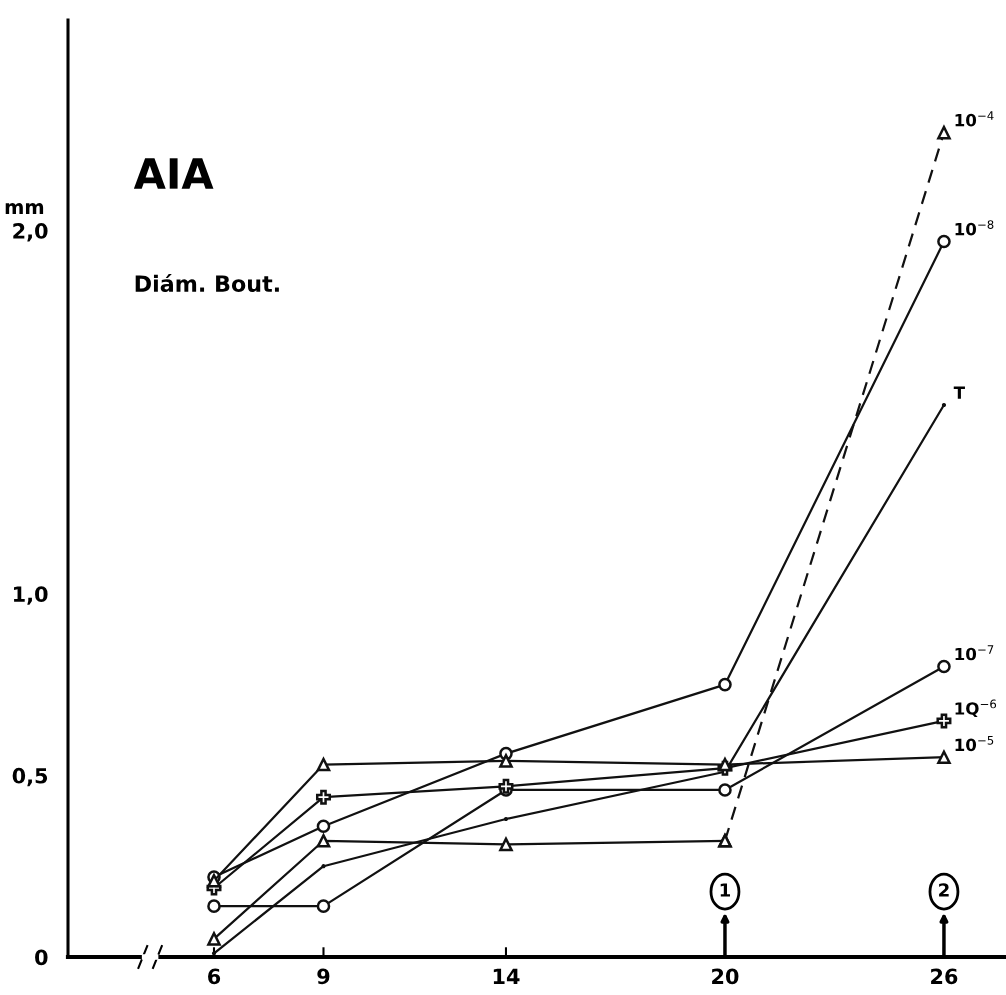 The image size is (1006, 995). Describe the element at coordinates (30, 232) in the screenshot. I see `y-tick-label: 2,0` at that location.